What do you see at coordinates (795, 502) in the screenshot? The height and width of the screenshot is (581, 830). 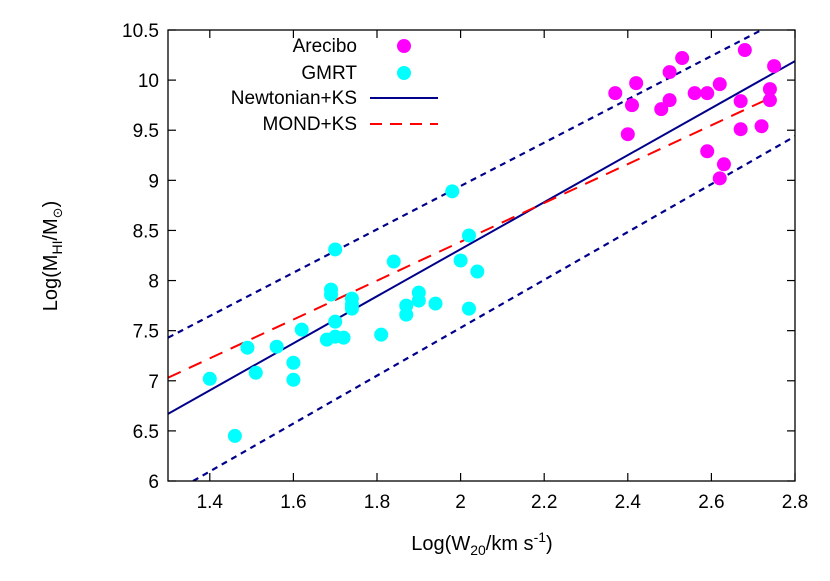 I see `x-tick-label: 2.8` at bounding box center [795, 502].